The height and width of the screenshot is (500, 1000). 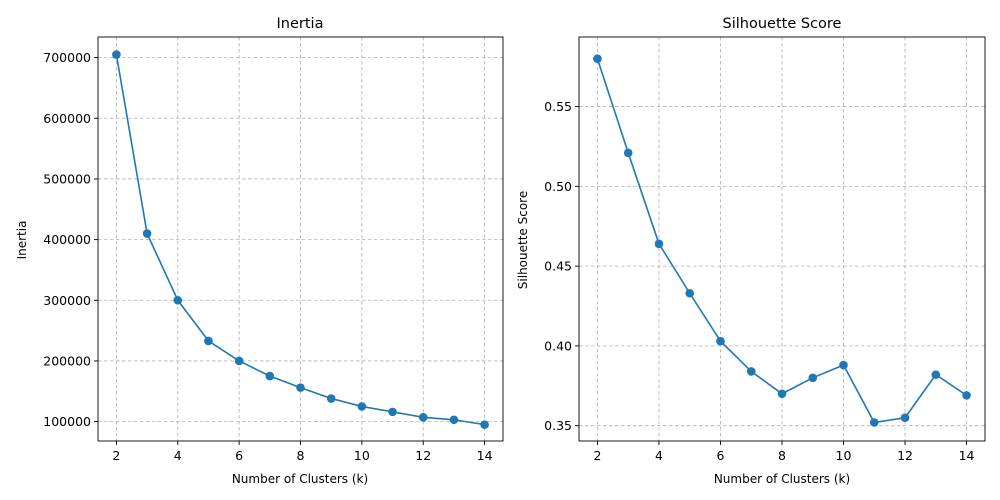 What do you see at coordinates (905, 455) in the screenshot?
I see `silhouette-x-tick-label: 12` at bounding box center [905, 455].